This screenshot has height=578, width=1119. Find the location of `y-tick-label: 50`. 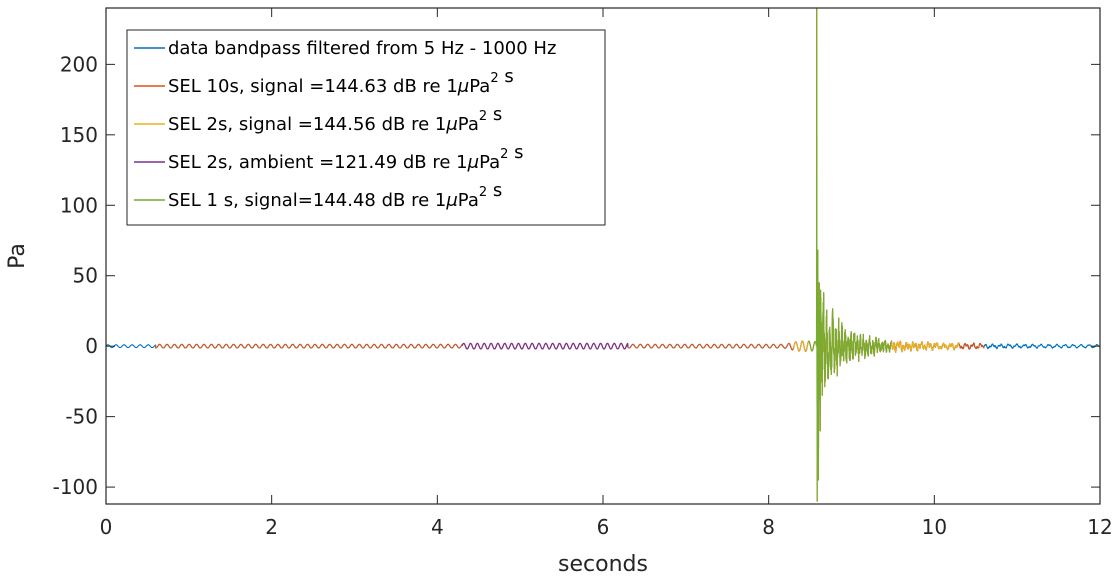

y-tick-label: 50 is located at coordinates (85, 276).